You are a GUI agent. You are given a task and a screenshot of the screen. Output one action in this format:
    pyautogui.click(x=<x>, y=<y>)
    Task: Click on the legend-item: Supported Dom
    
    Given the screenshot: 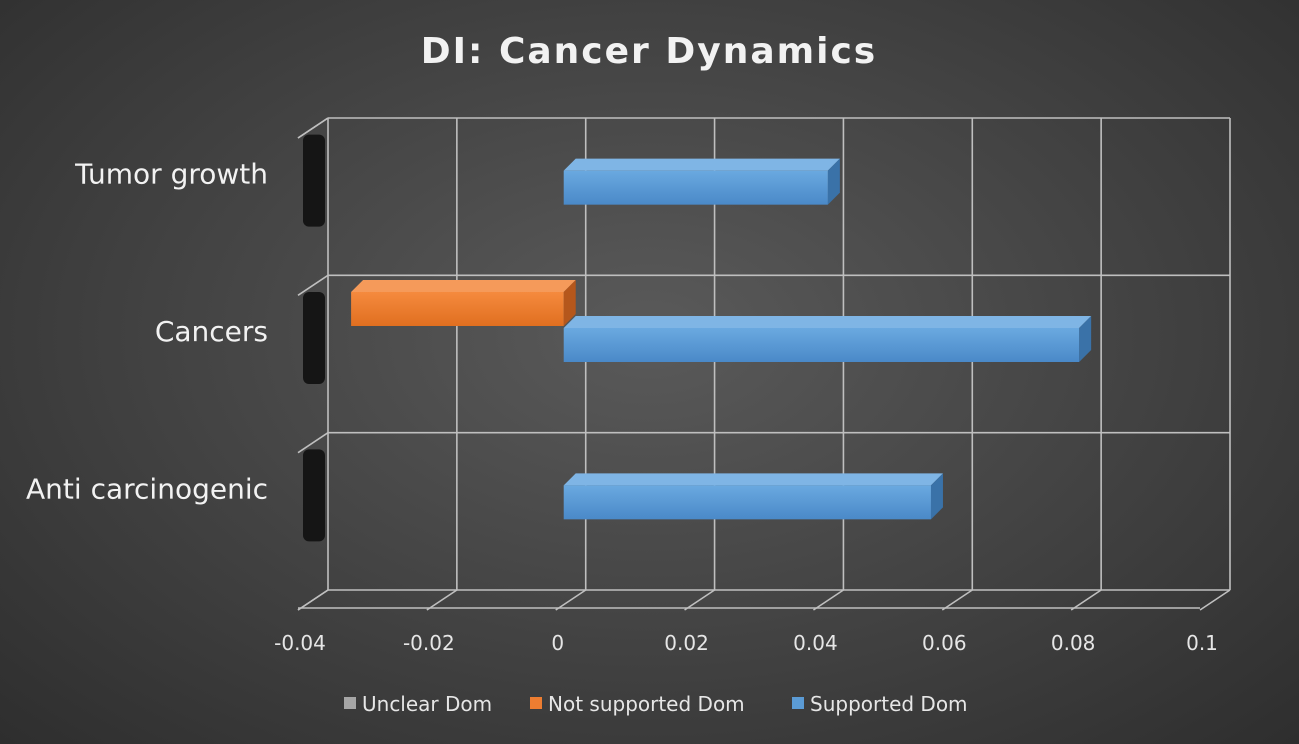 What is the action you would take?
    pyautogui.click(x=880, y=704)
    